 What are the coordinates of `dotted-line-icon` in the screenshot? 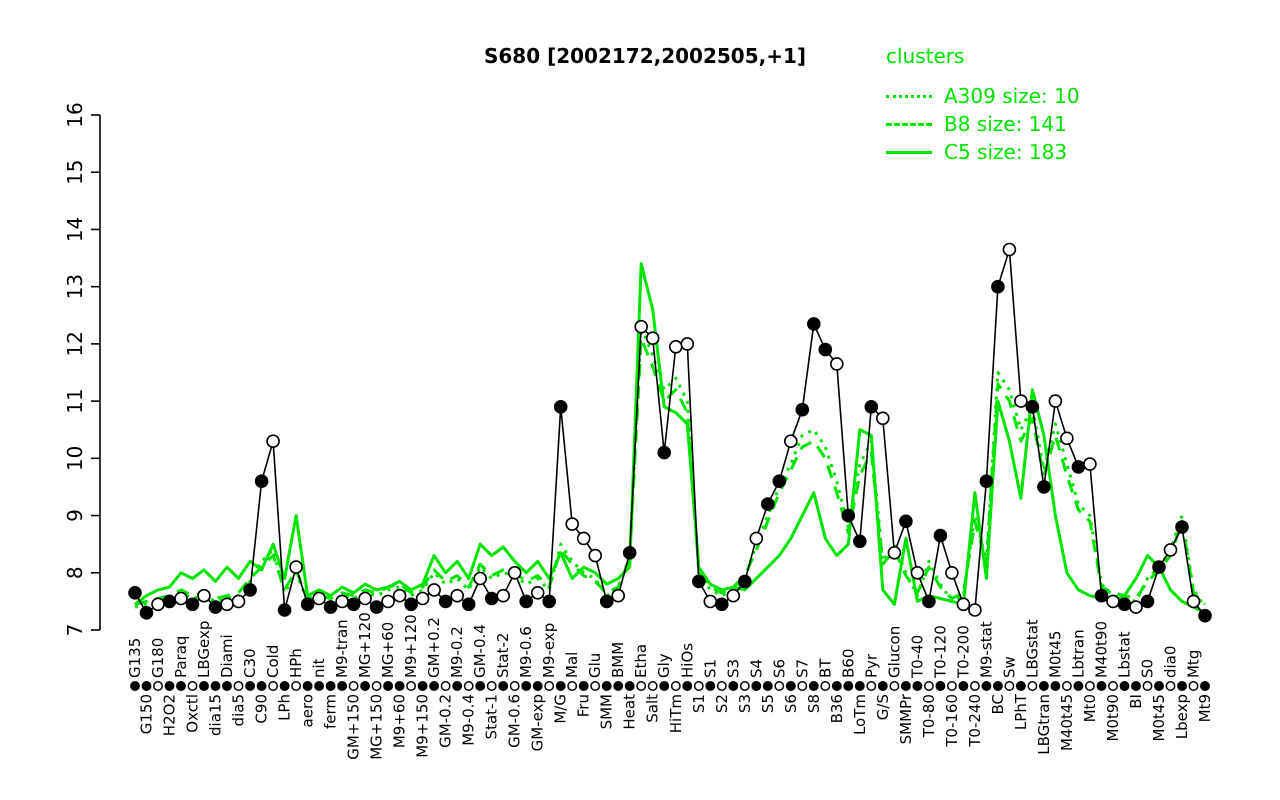 It's located at (909, 96).